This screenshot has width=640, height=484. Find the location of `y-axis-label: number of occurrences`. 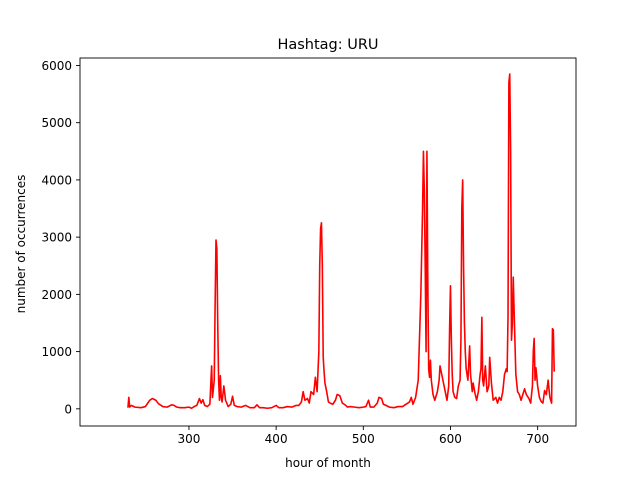

y-axis-label: number of occurrences is located at coordinates (21, 244).